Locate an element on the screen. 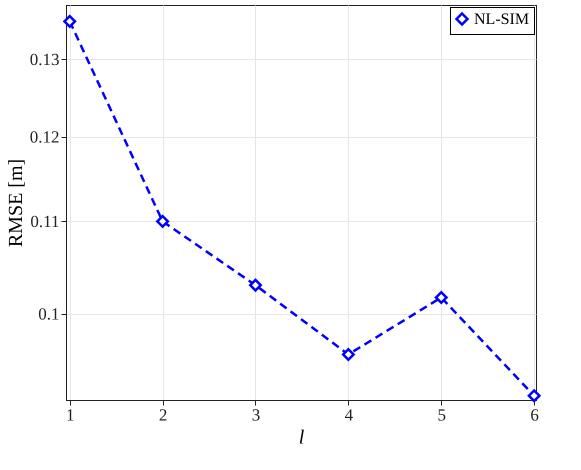  x-tick-label: 4 is located at coordinates (349, 415).